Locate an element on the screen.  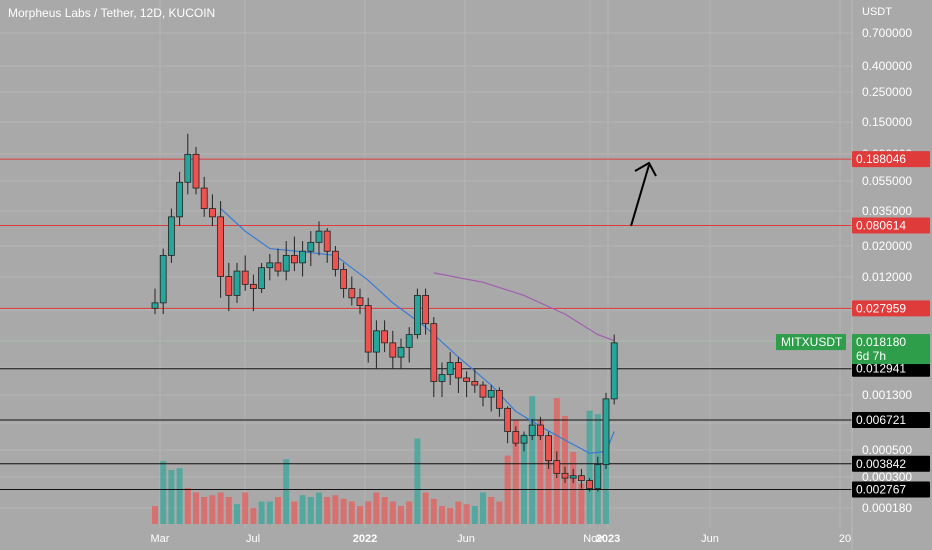
symbol-label-box is located at coordinates (811, 342).